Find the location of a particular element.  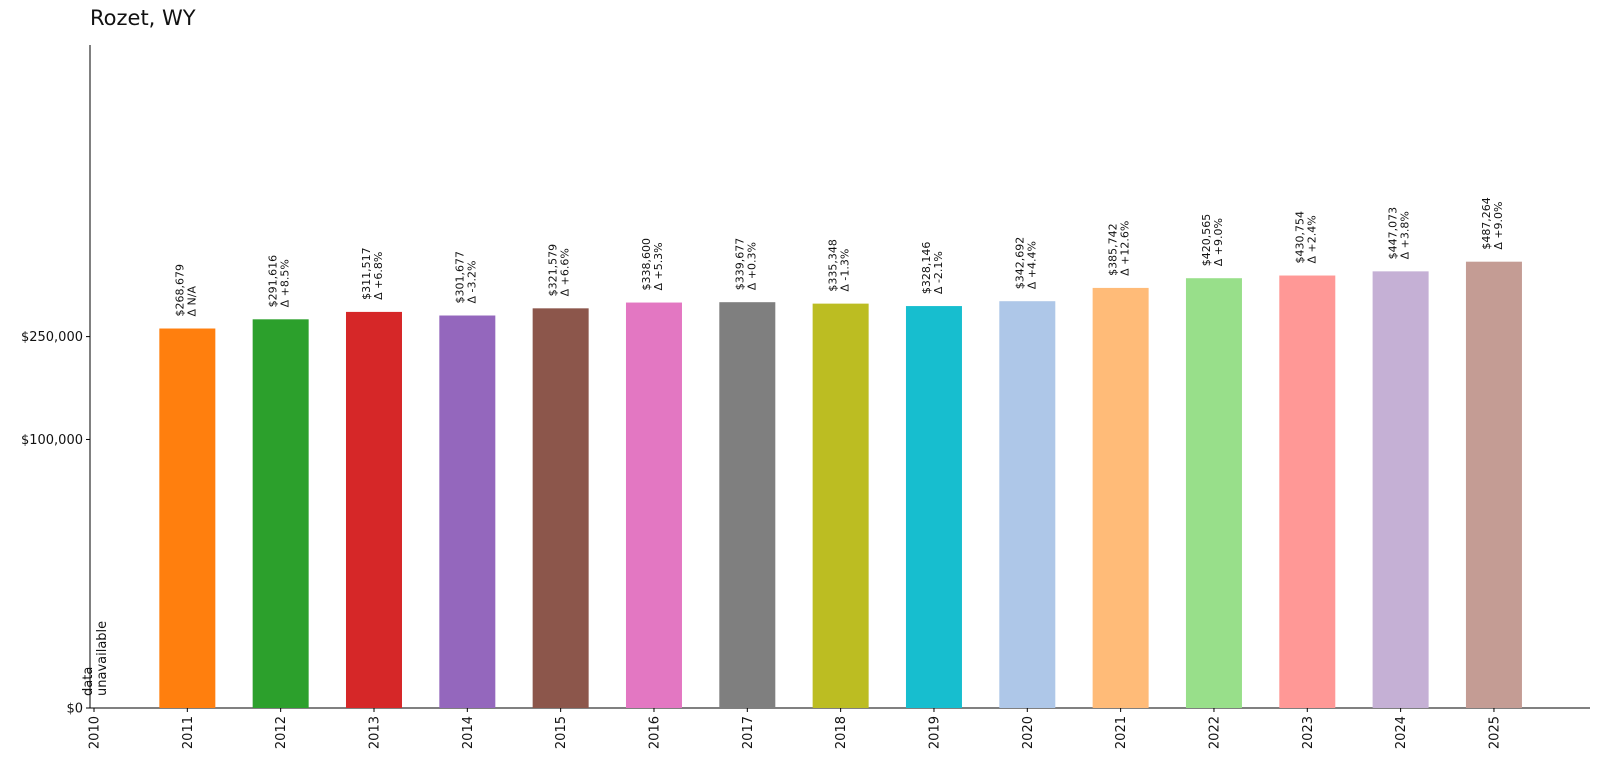

bar-value-label: $338,600 is located at coordinates (646, 264).